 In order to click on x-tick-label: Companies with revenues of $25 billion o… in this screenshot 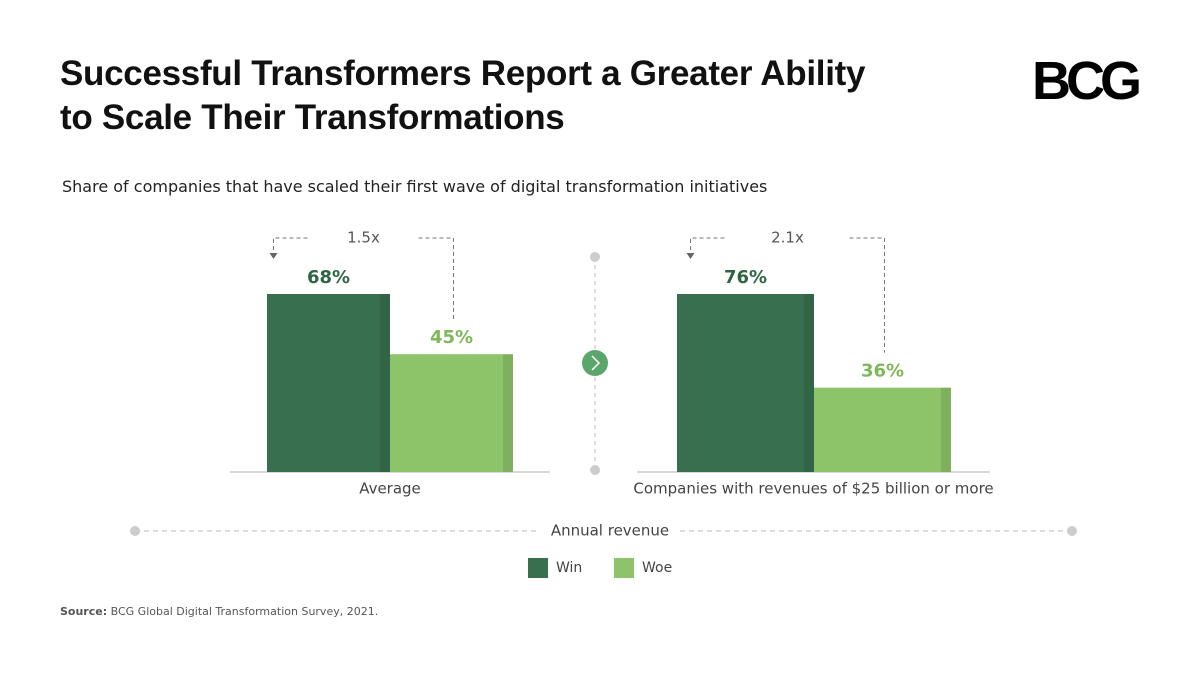, I will do `click(813, 489)`.